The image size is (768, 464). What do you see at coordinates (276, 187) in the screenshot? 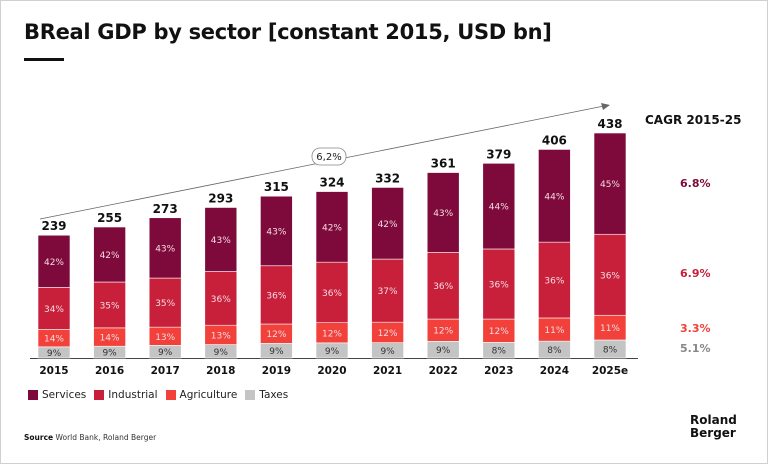
I see `total-label: 315` at bounding box center [276, 187].